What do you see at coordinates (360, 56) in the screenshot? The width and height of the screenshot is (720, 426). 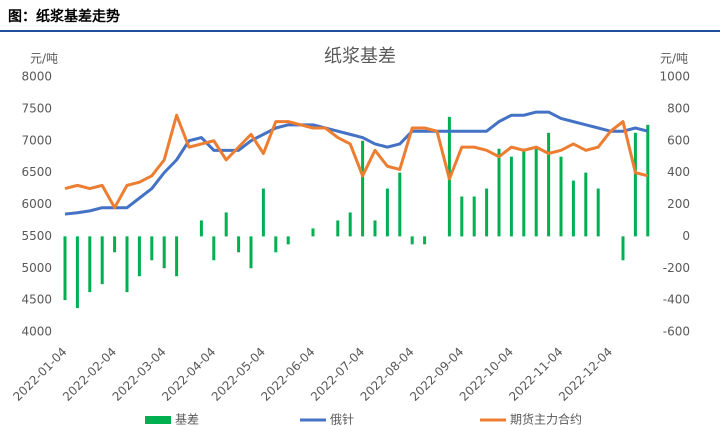 I see `chart-title: 纸浆基差` at bounding box center [360, 56].